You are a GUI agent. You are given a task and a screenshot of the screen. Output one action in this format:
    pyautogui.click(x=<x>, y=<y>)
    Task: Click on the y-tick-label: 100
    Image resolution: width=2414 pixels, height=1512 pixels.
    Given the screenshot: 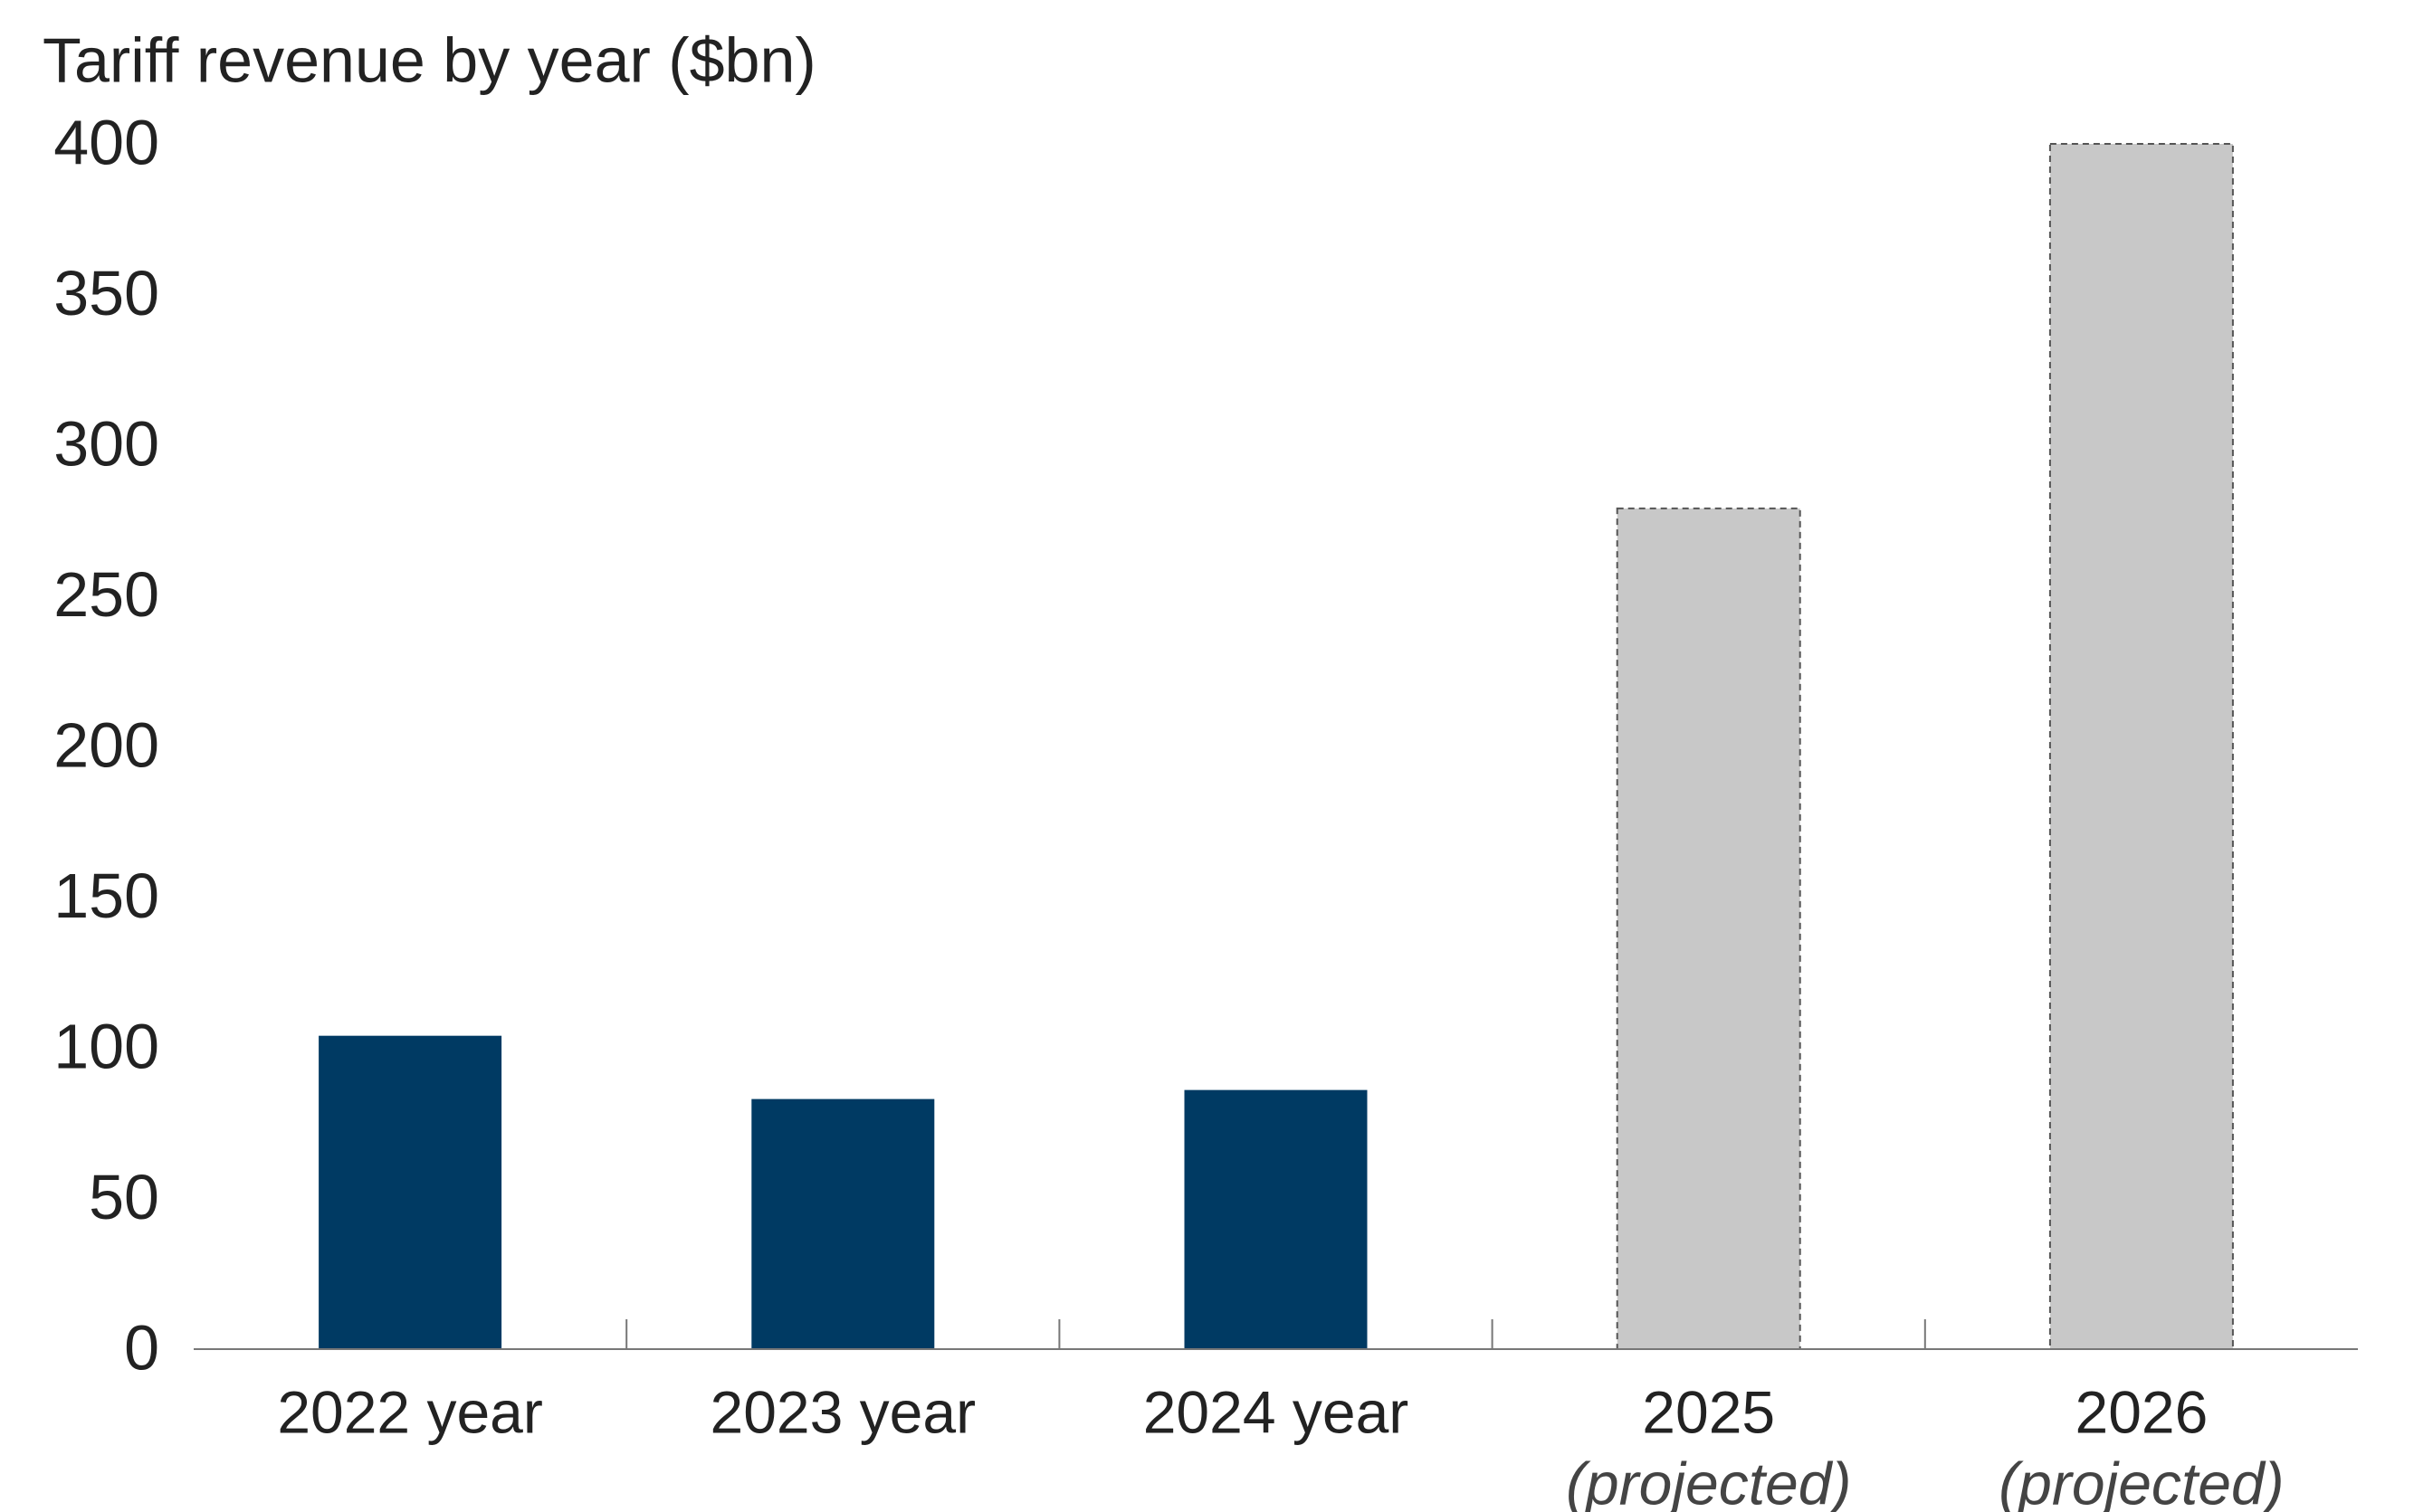 What is the action you would take?
    pyautogui.click(x=106, y=1046)
    